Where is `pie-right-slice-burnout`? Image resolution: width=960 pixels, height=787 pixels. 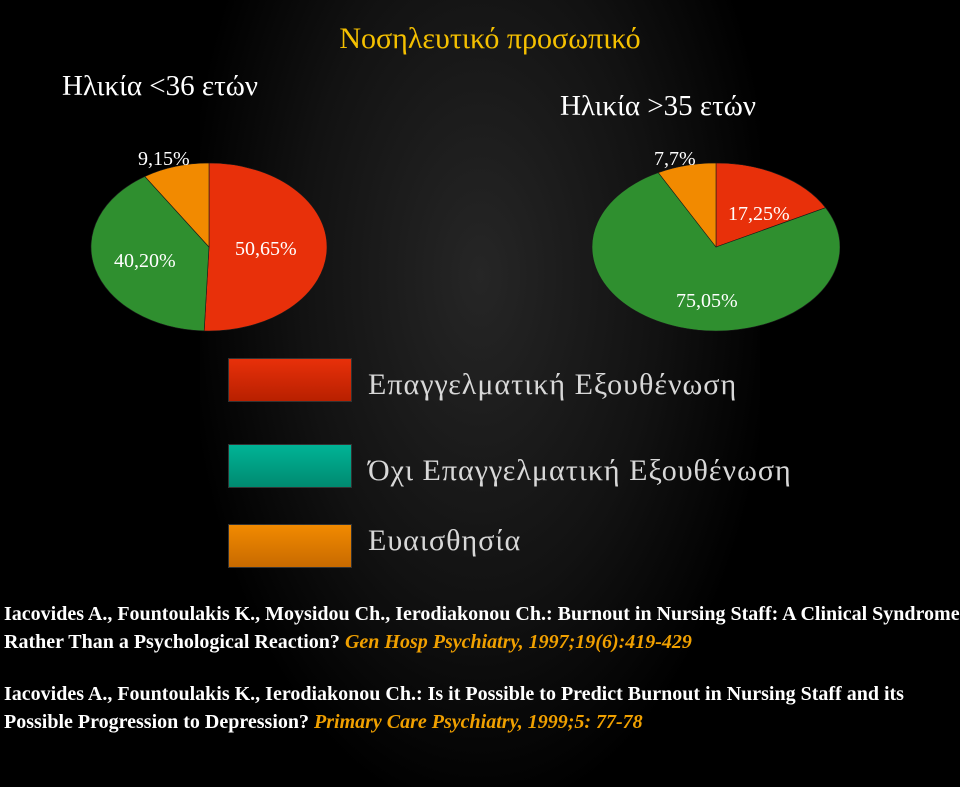 pie-right-slice-burnout is located at coordinates (771, 205).